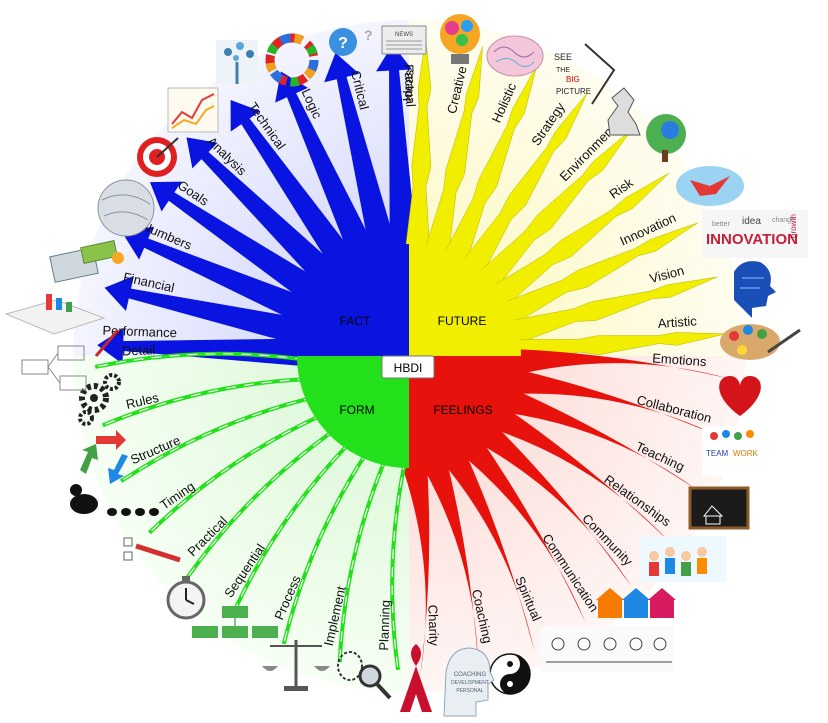  I want to click on paint-palette-picture, so click(760, 342).